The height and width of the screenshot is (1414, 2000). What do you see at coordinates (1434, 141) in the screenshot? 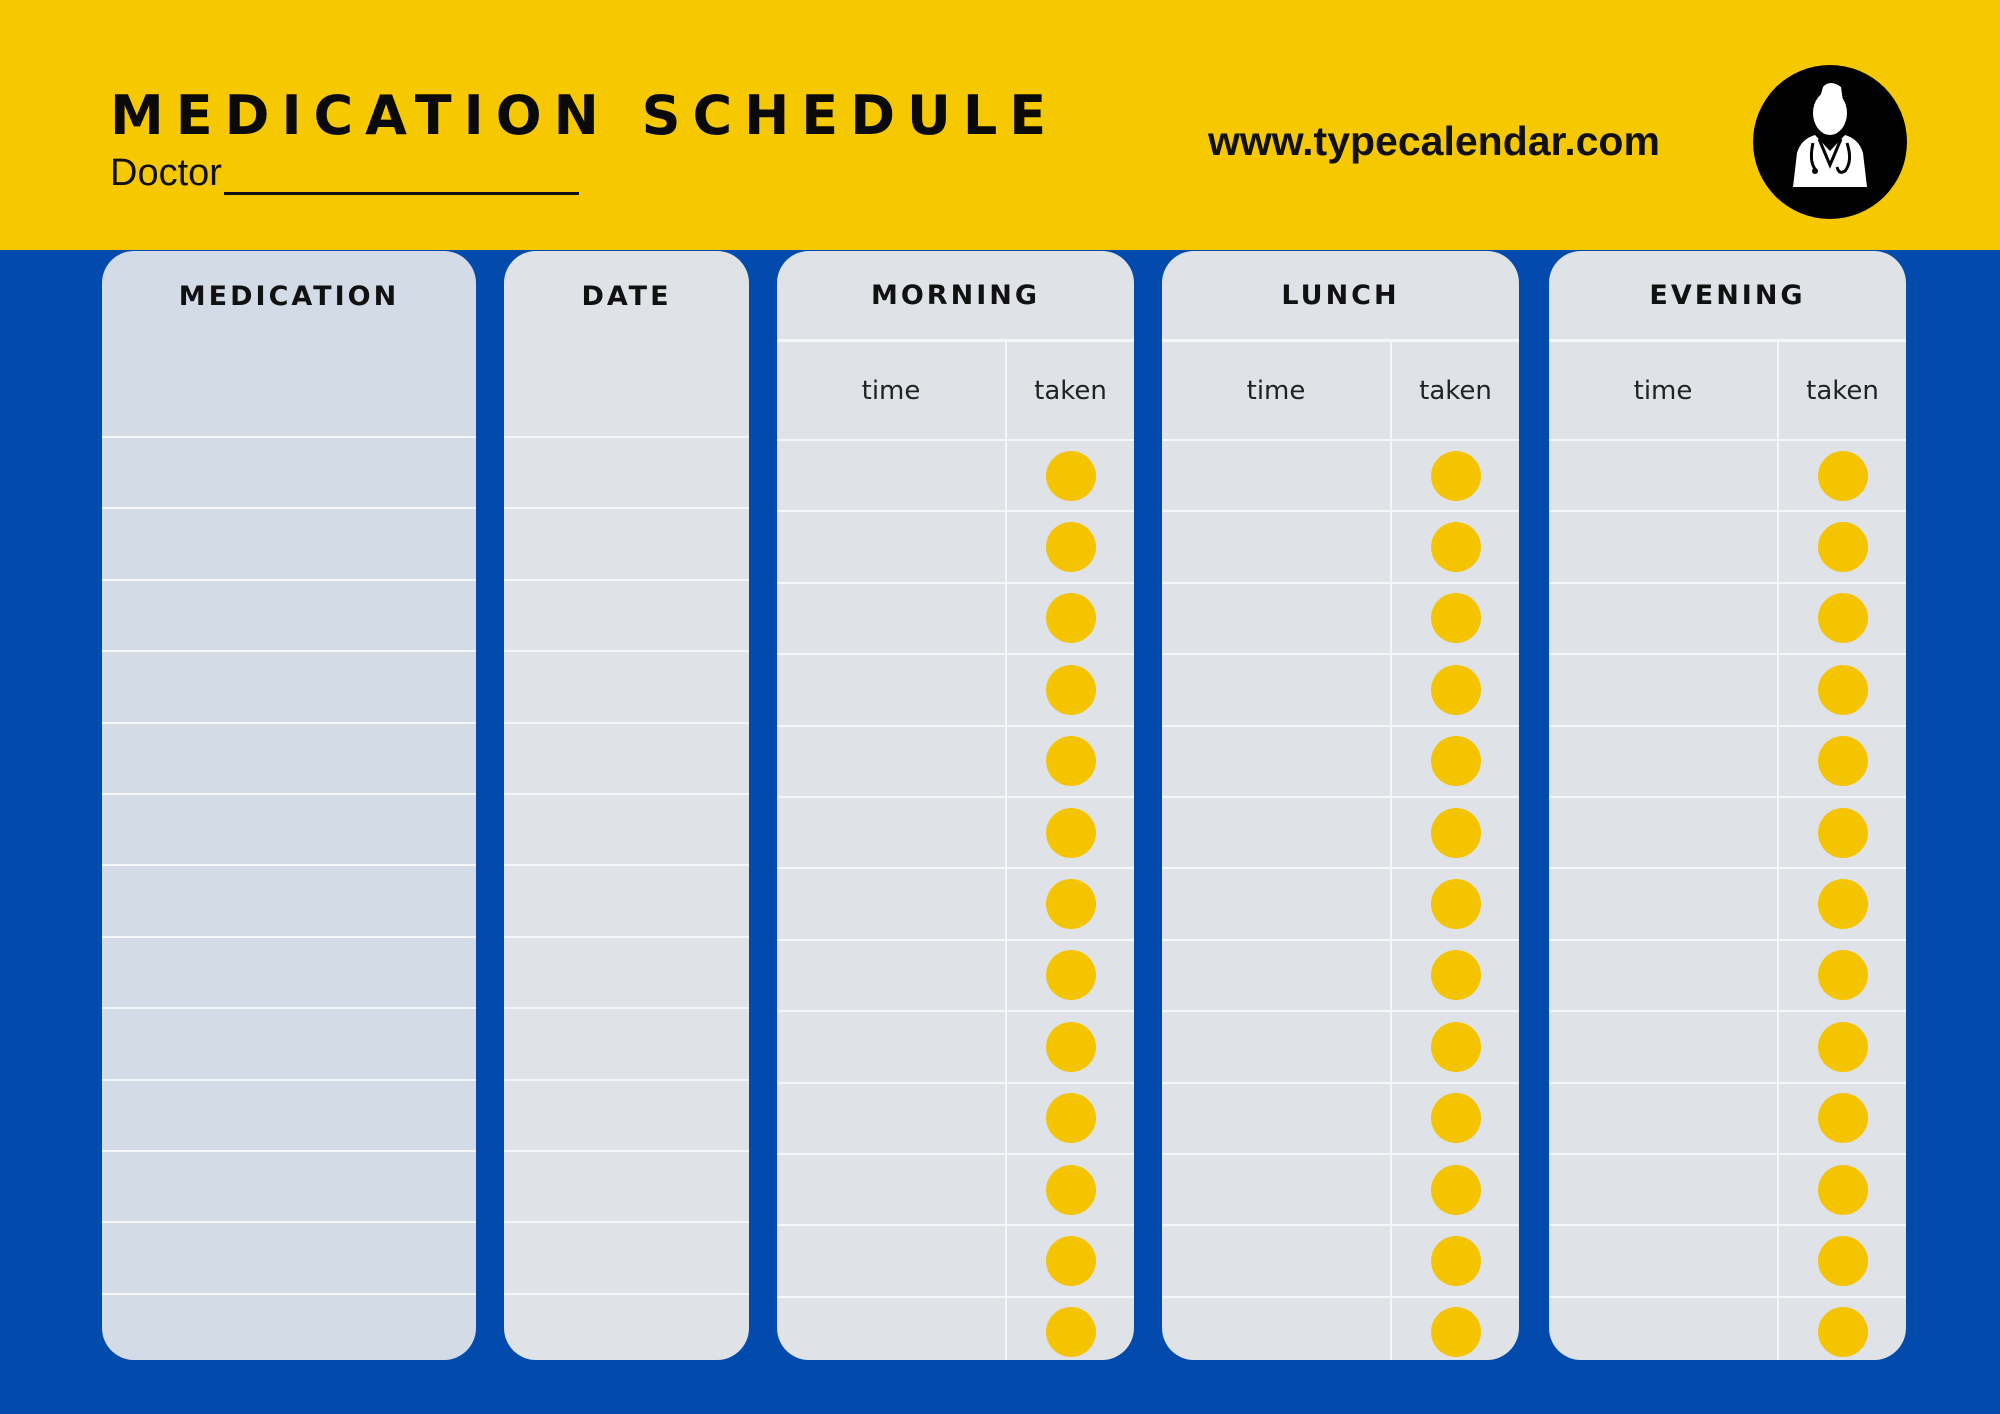
I see `website-link: www.typecalendar.com` at bounding box center [1434, 141].